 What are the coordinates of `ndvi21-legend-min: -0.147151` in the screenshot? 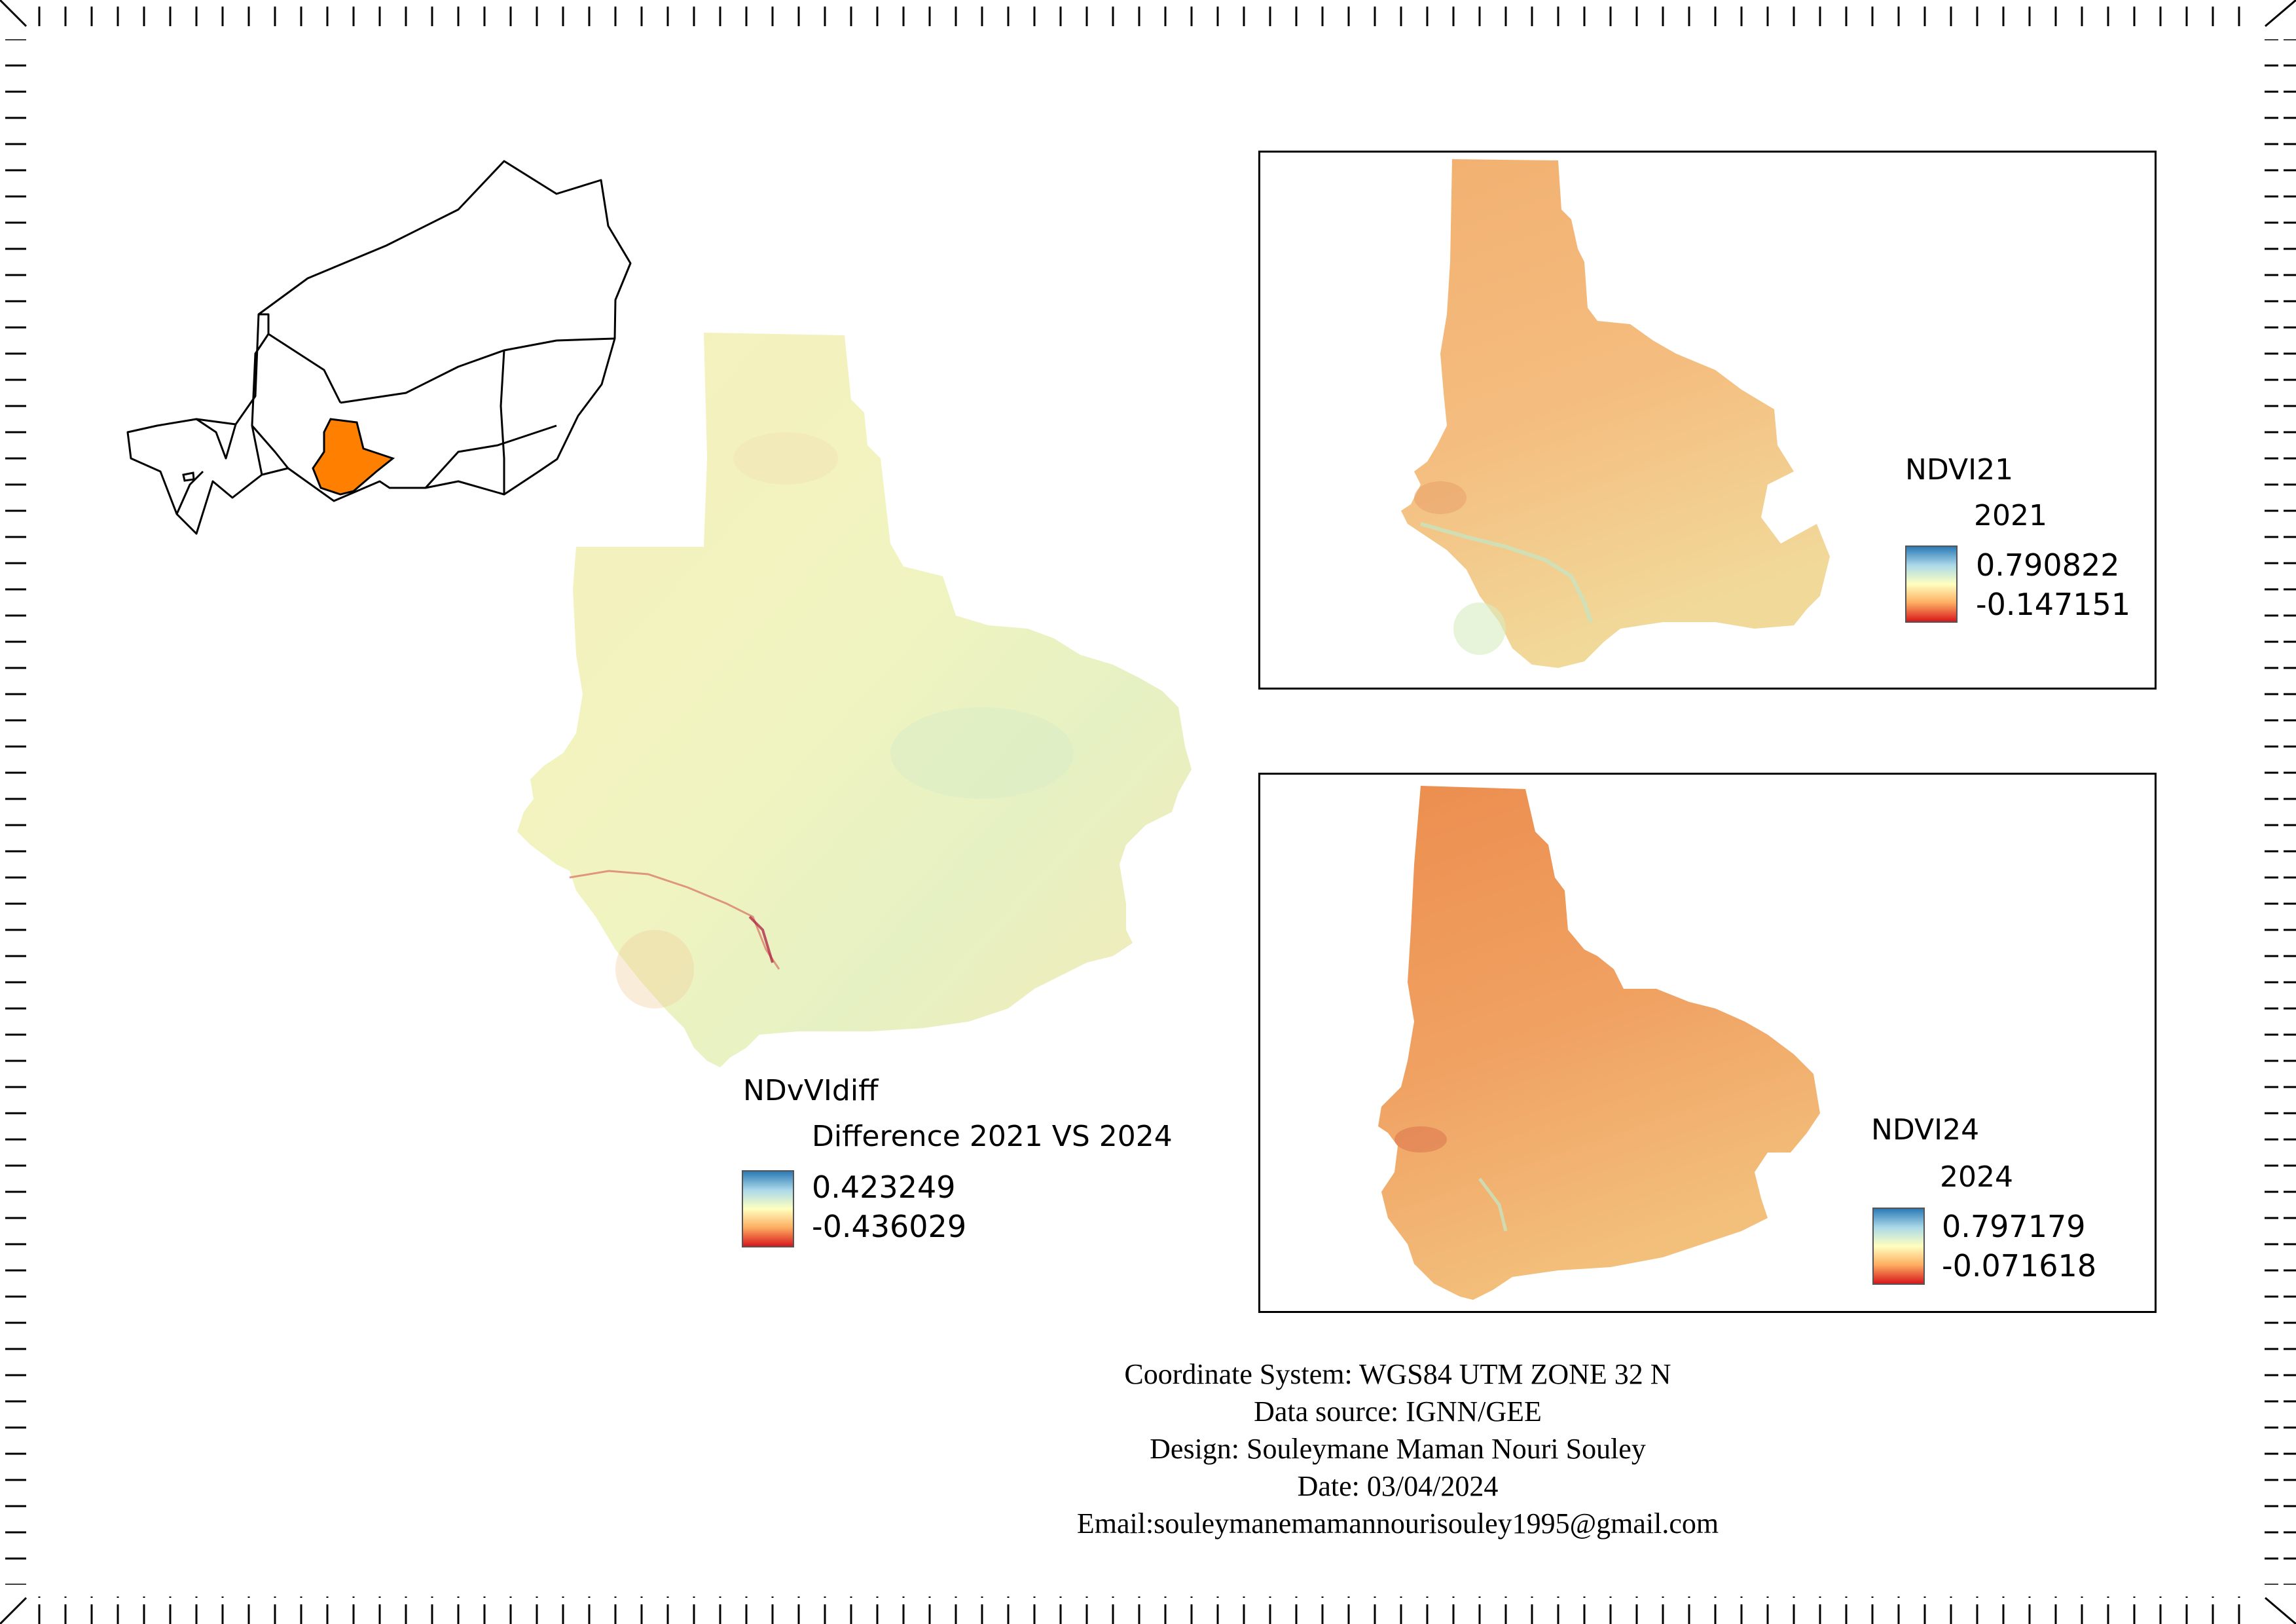 It's located at (2053, 604).